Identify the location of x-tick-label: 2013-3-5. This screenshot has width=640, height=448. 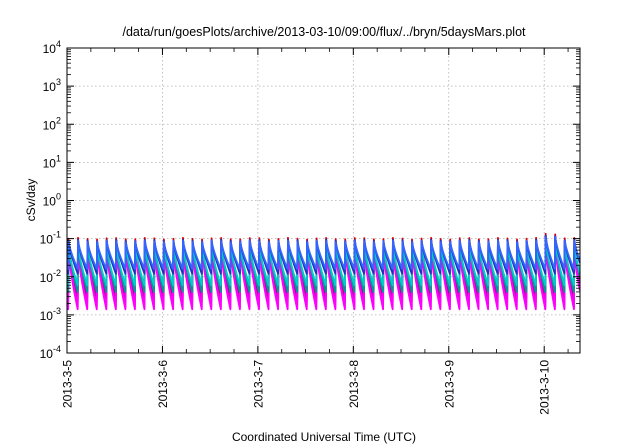
(68, 384).